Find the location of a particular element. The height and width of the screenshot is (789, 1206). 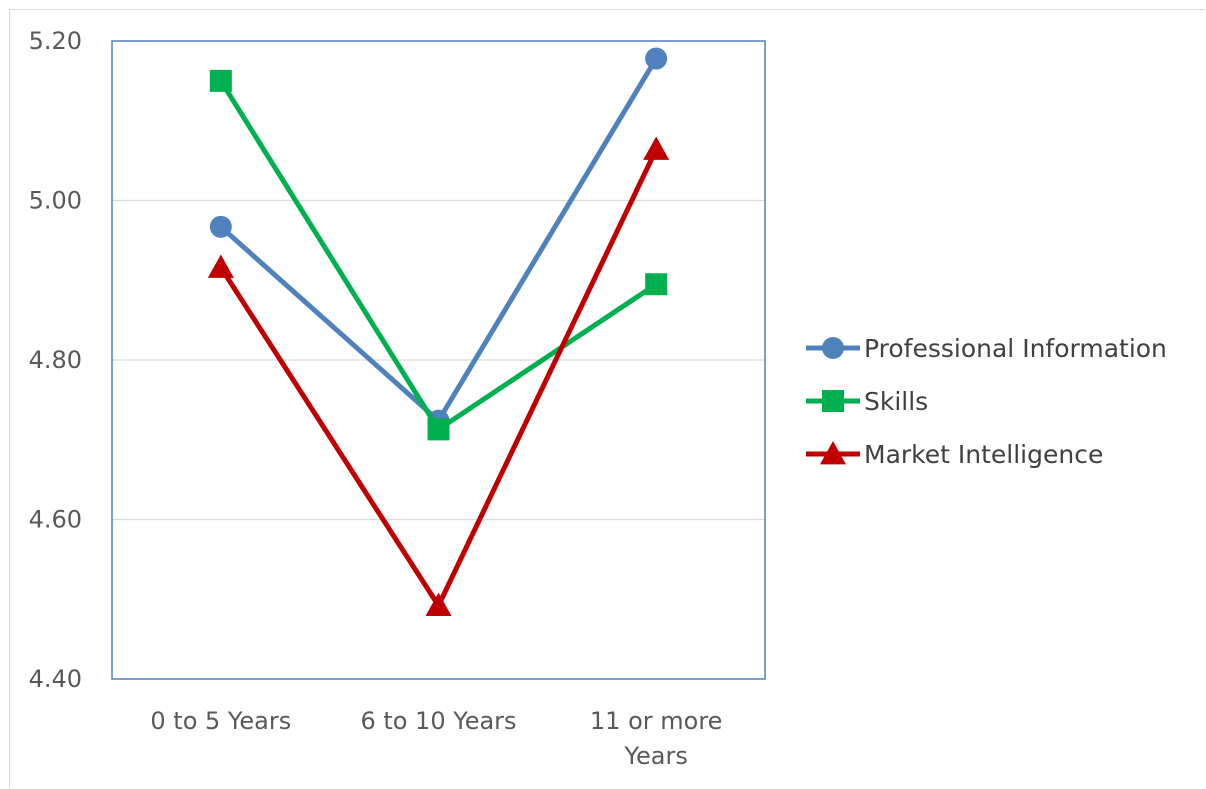

legend-item: Market Intelligence is located at coordinates (954, 454).